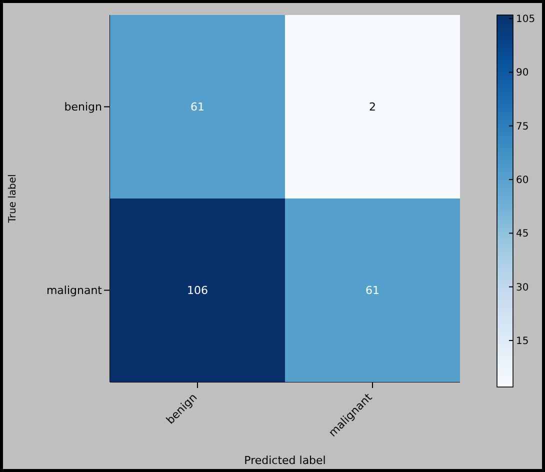 Image resolution: width=545 pixels, height=472 pixels. What do you see at coordinates (522, 73) in the screenshot?
I see `color-bar-label: 90` at bounding box center [522, 73].